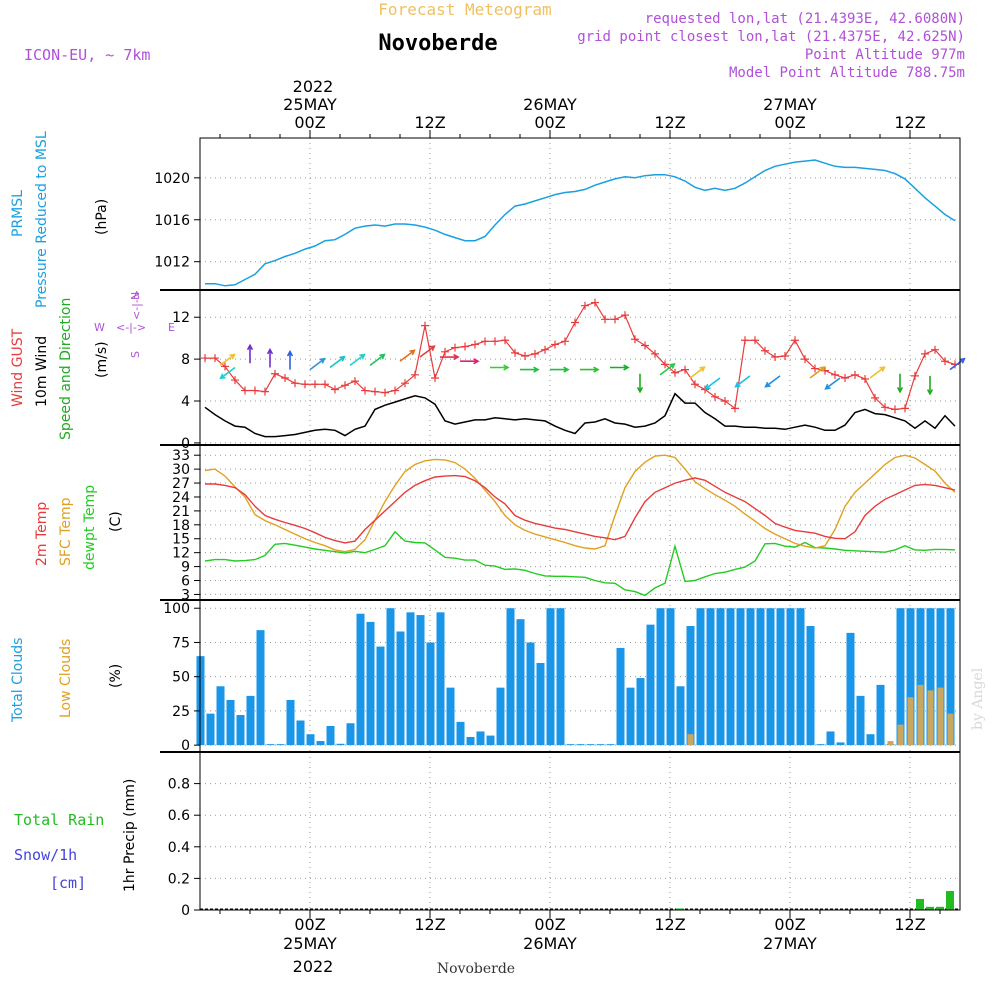 The height and width of the screenshot is (1000, 1000). Describe the element at coordinates (181, 470) in the screenshot. I see `y-tick-label: 30` at that location.